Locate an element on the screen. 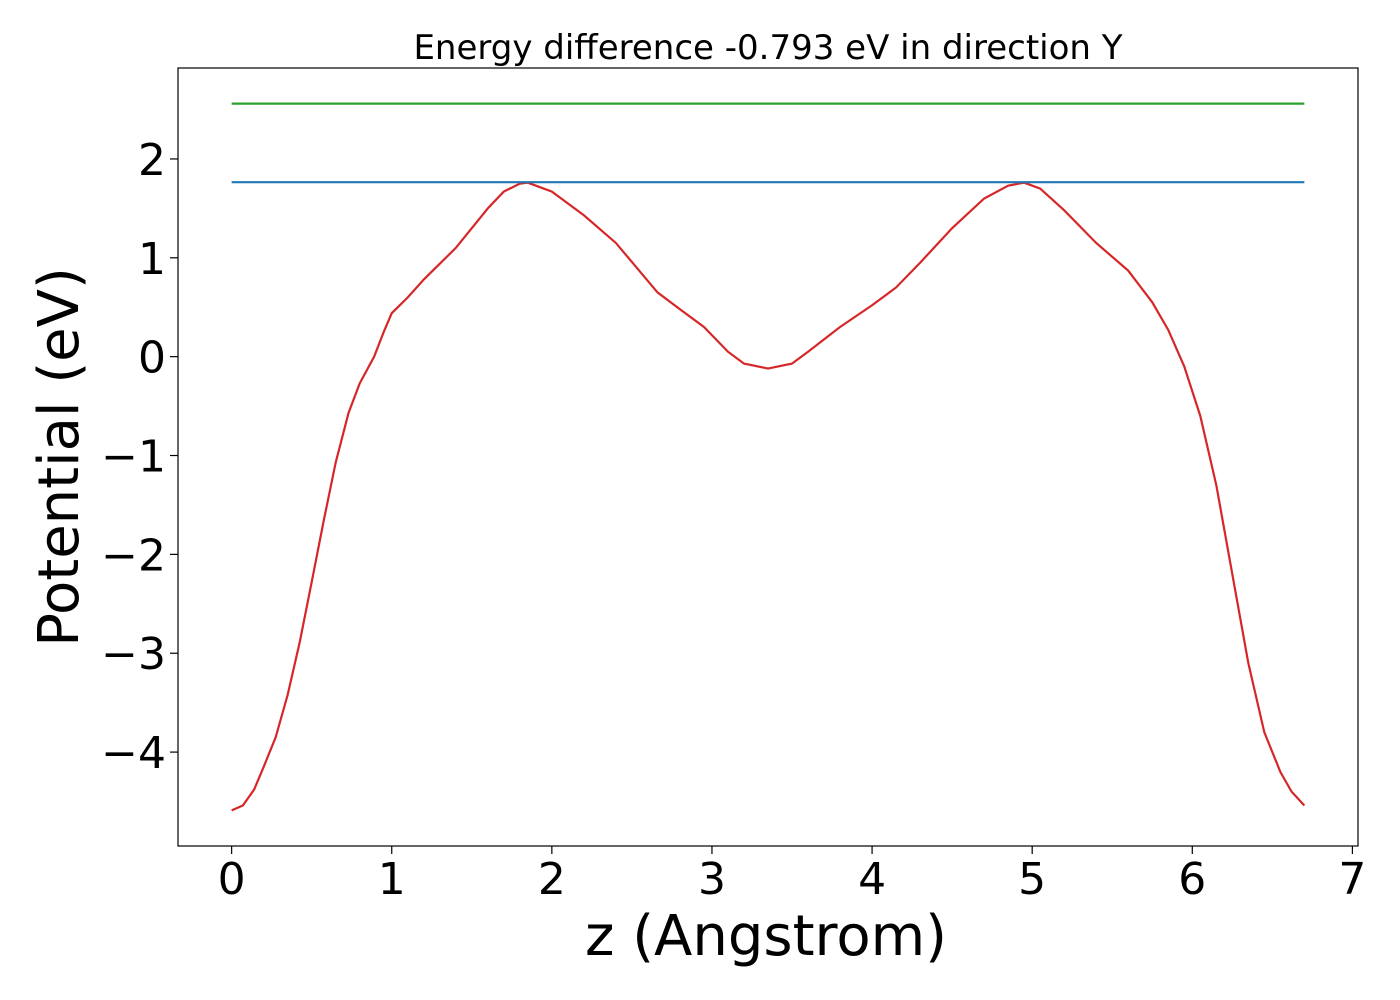  x-tick-label: 6 is located at coordinates (1192, 879).